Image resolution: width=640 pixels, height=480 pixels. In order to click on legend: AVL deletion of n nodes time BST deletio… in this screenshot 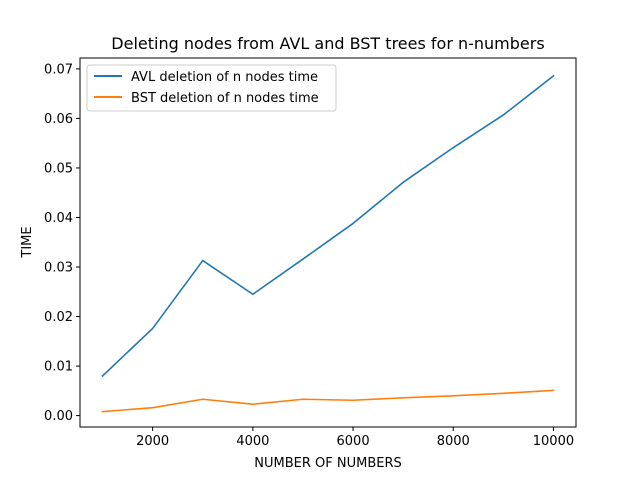, I will do `click(211, 88)`.